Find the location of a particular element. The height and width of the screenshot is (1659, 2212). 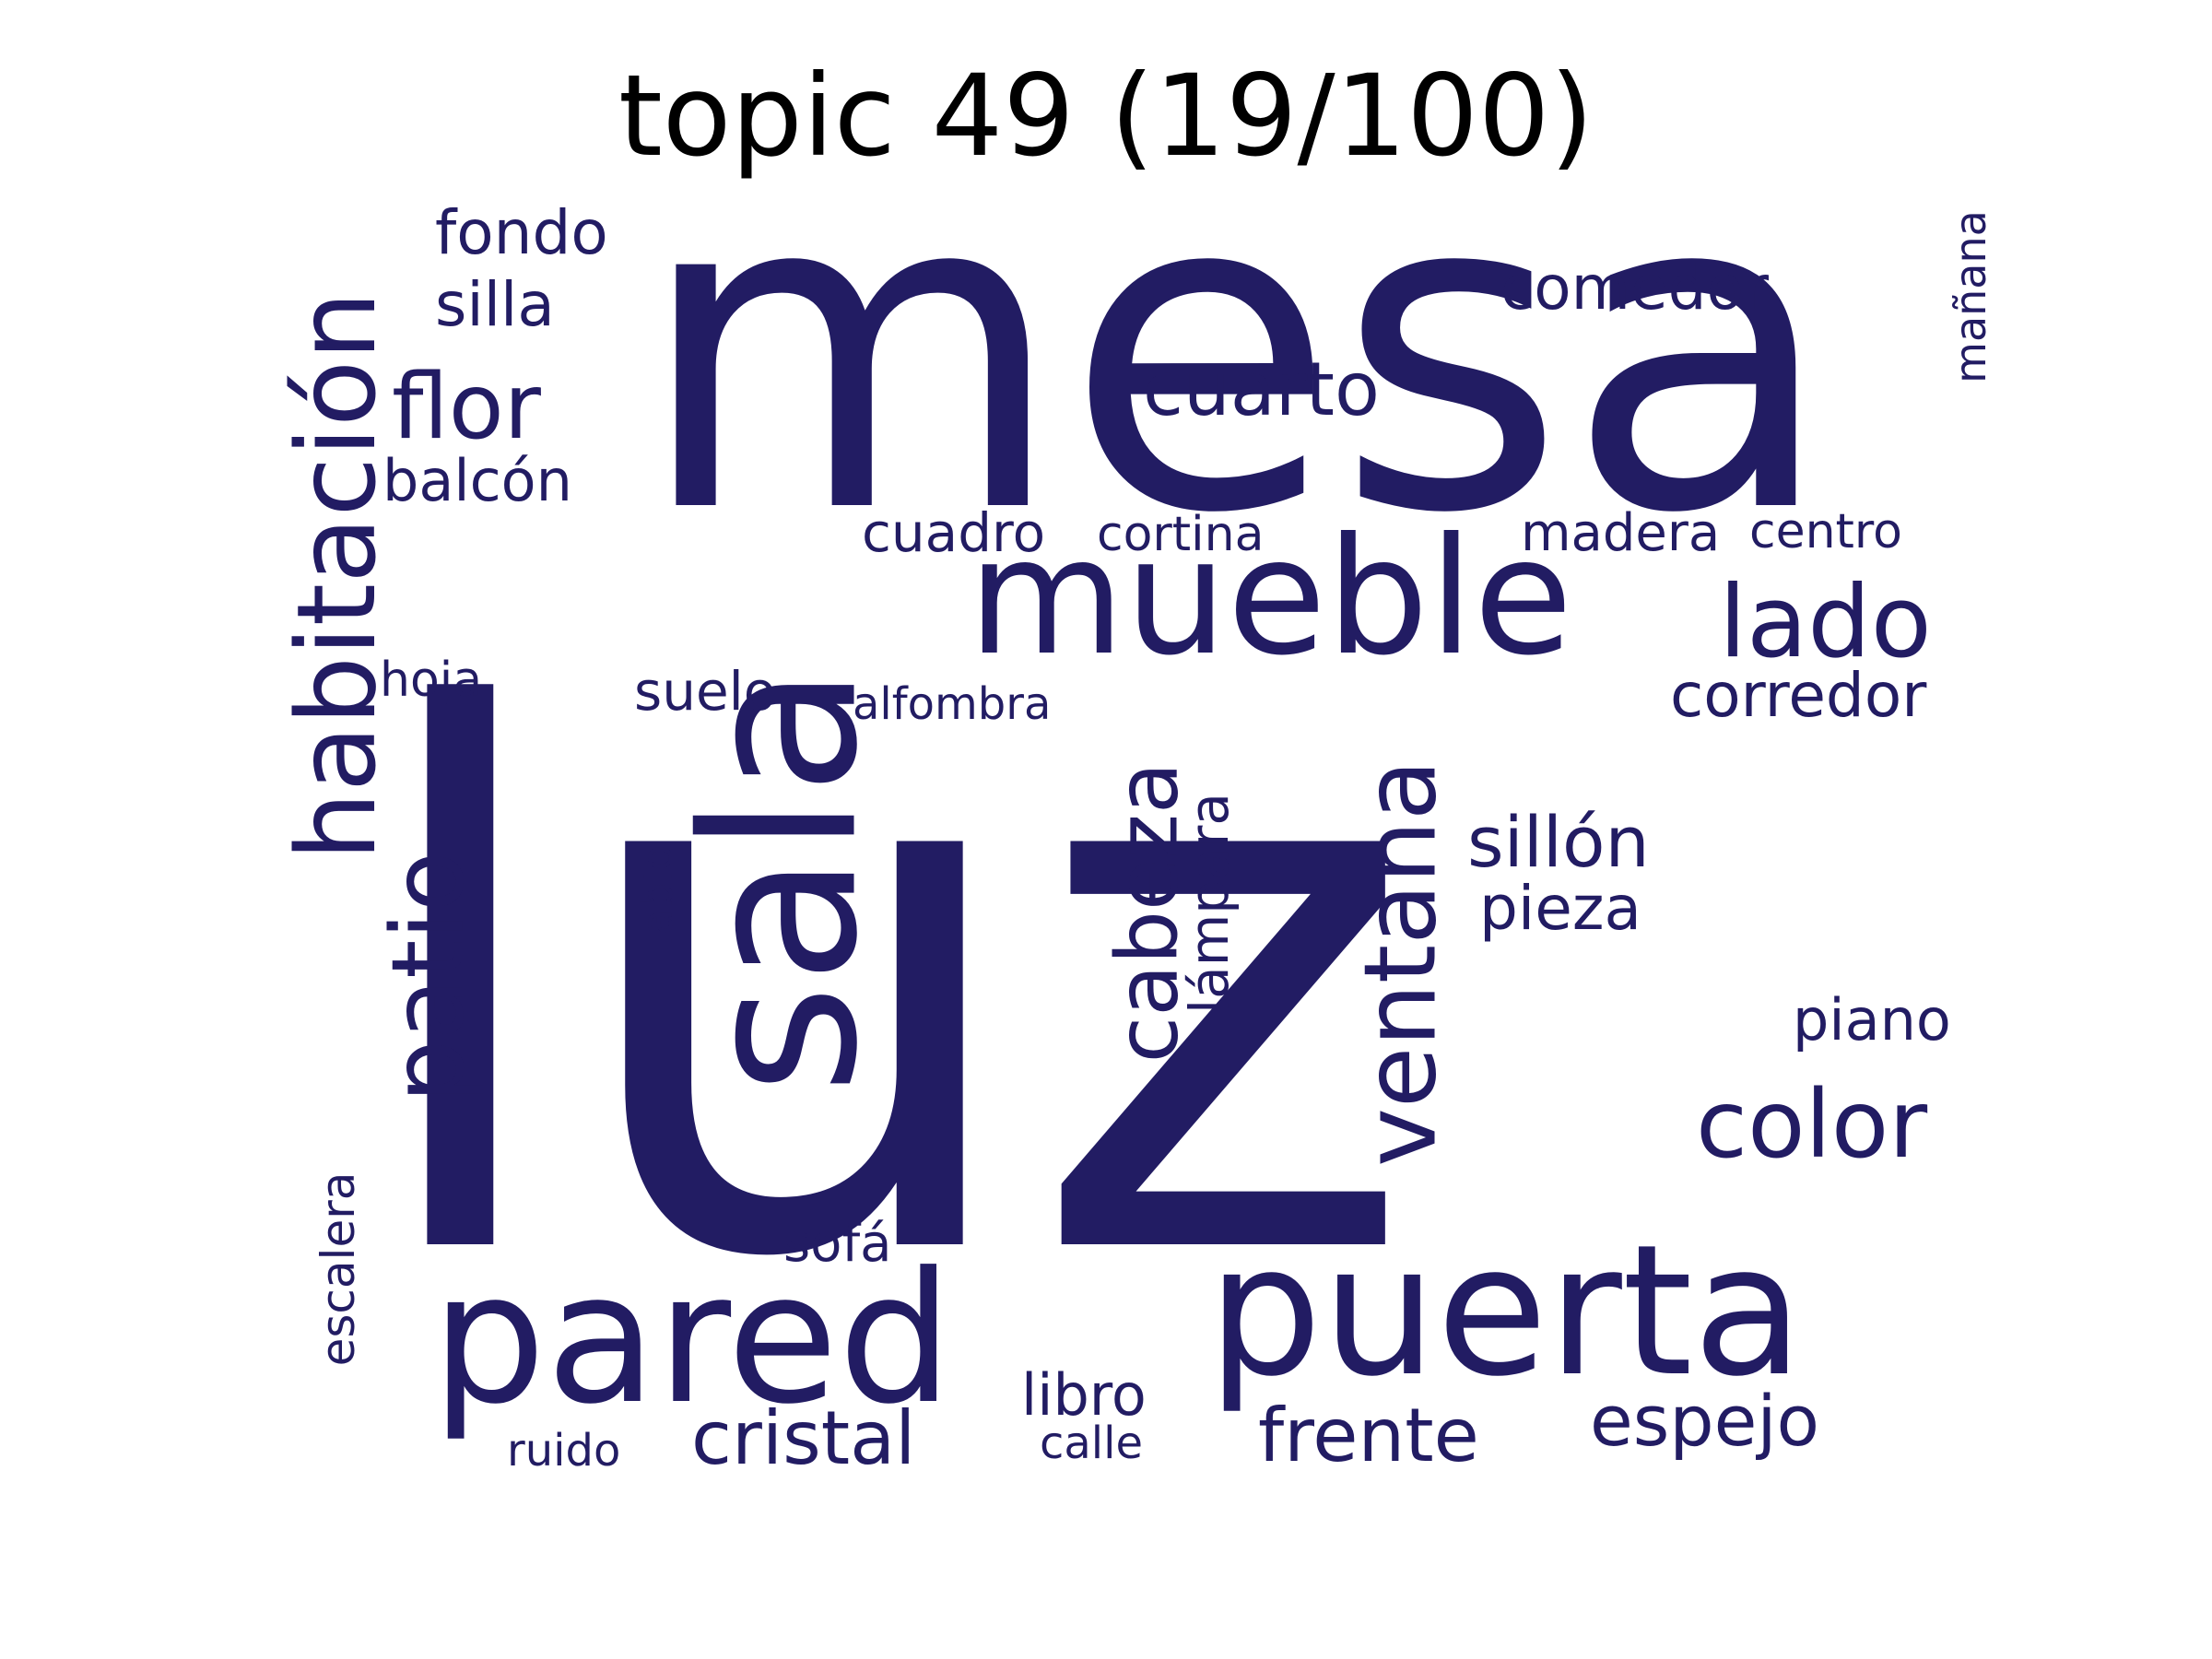

word-28: cuadro is located at coordinates (953, 532).